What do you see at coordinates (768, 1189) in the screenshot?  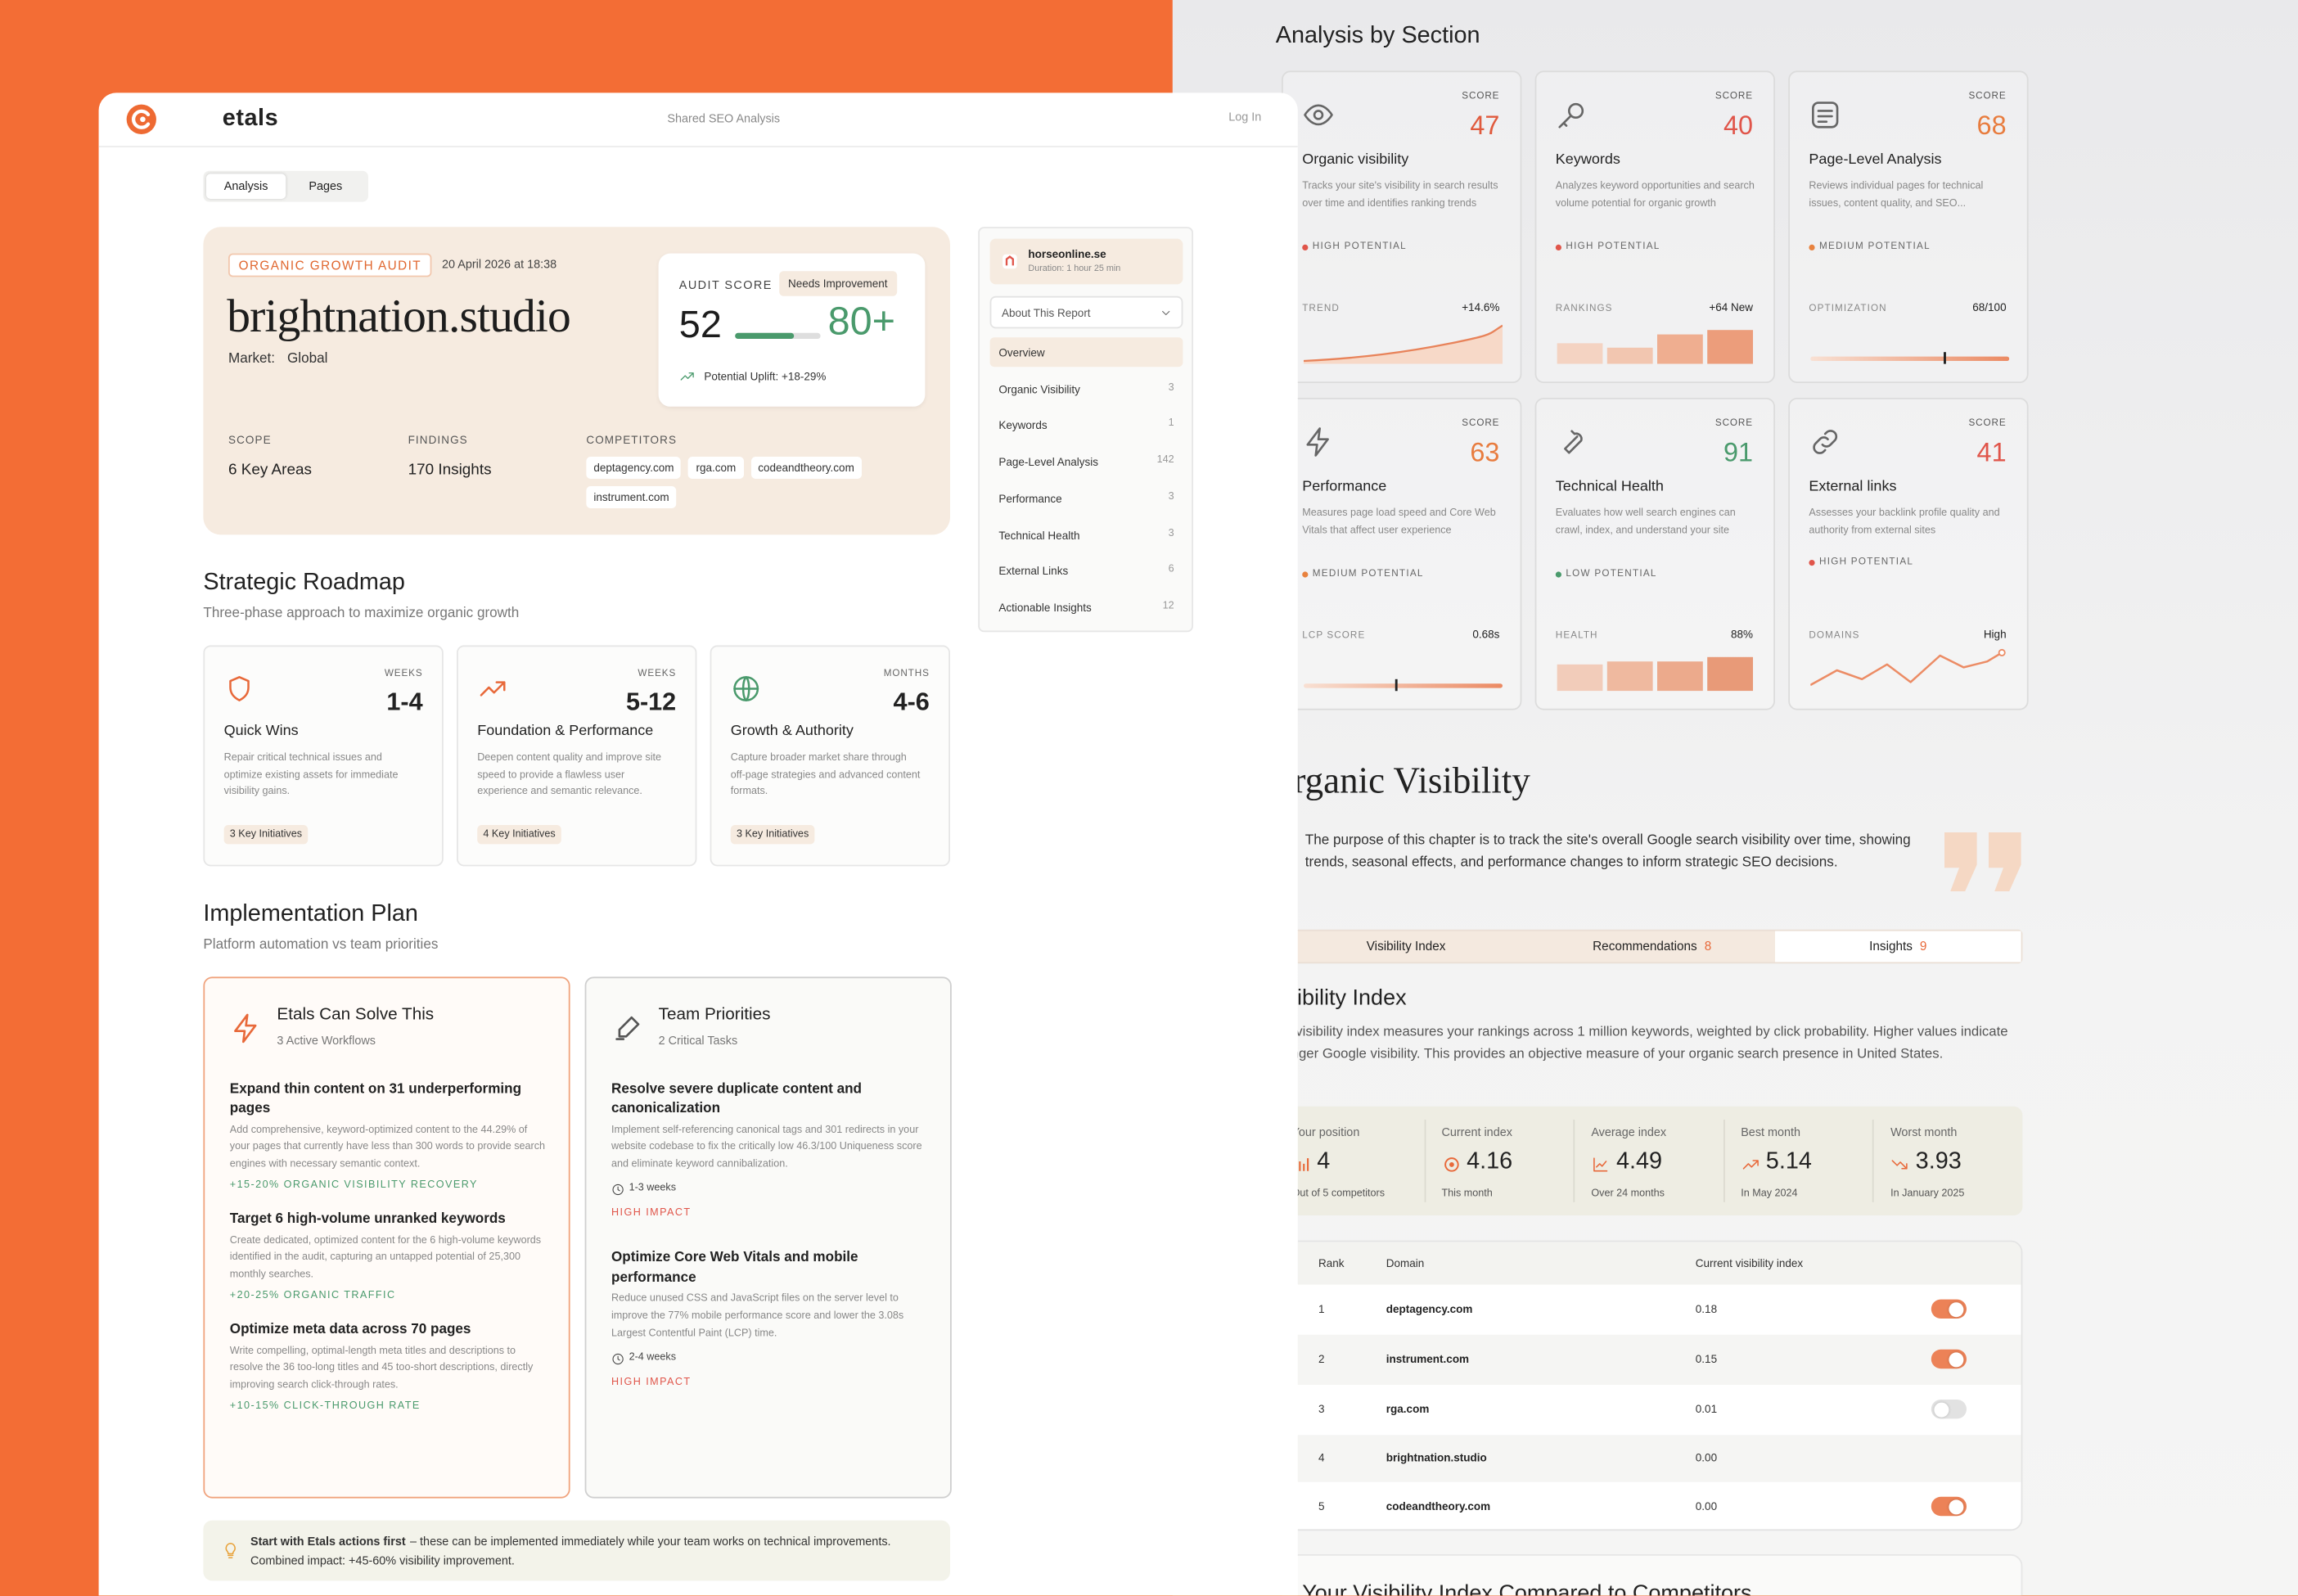 I see `plan-item-time: 1-3 weeks` at bounding box center [768, 1189].